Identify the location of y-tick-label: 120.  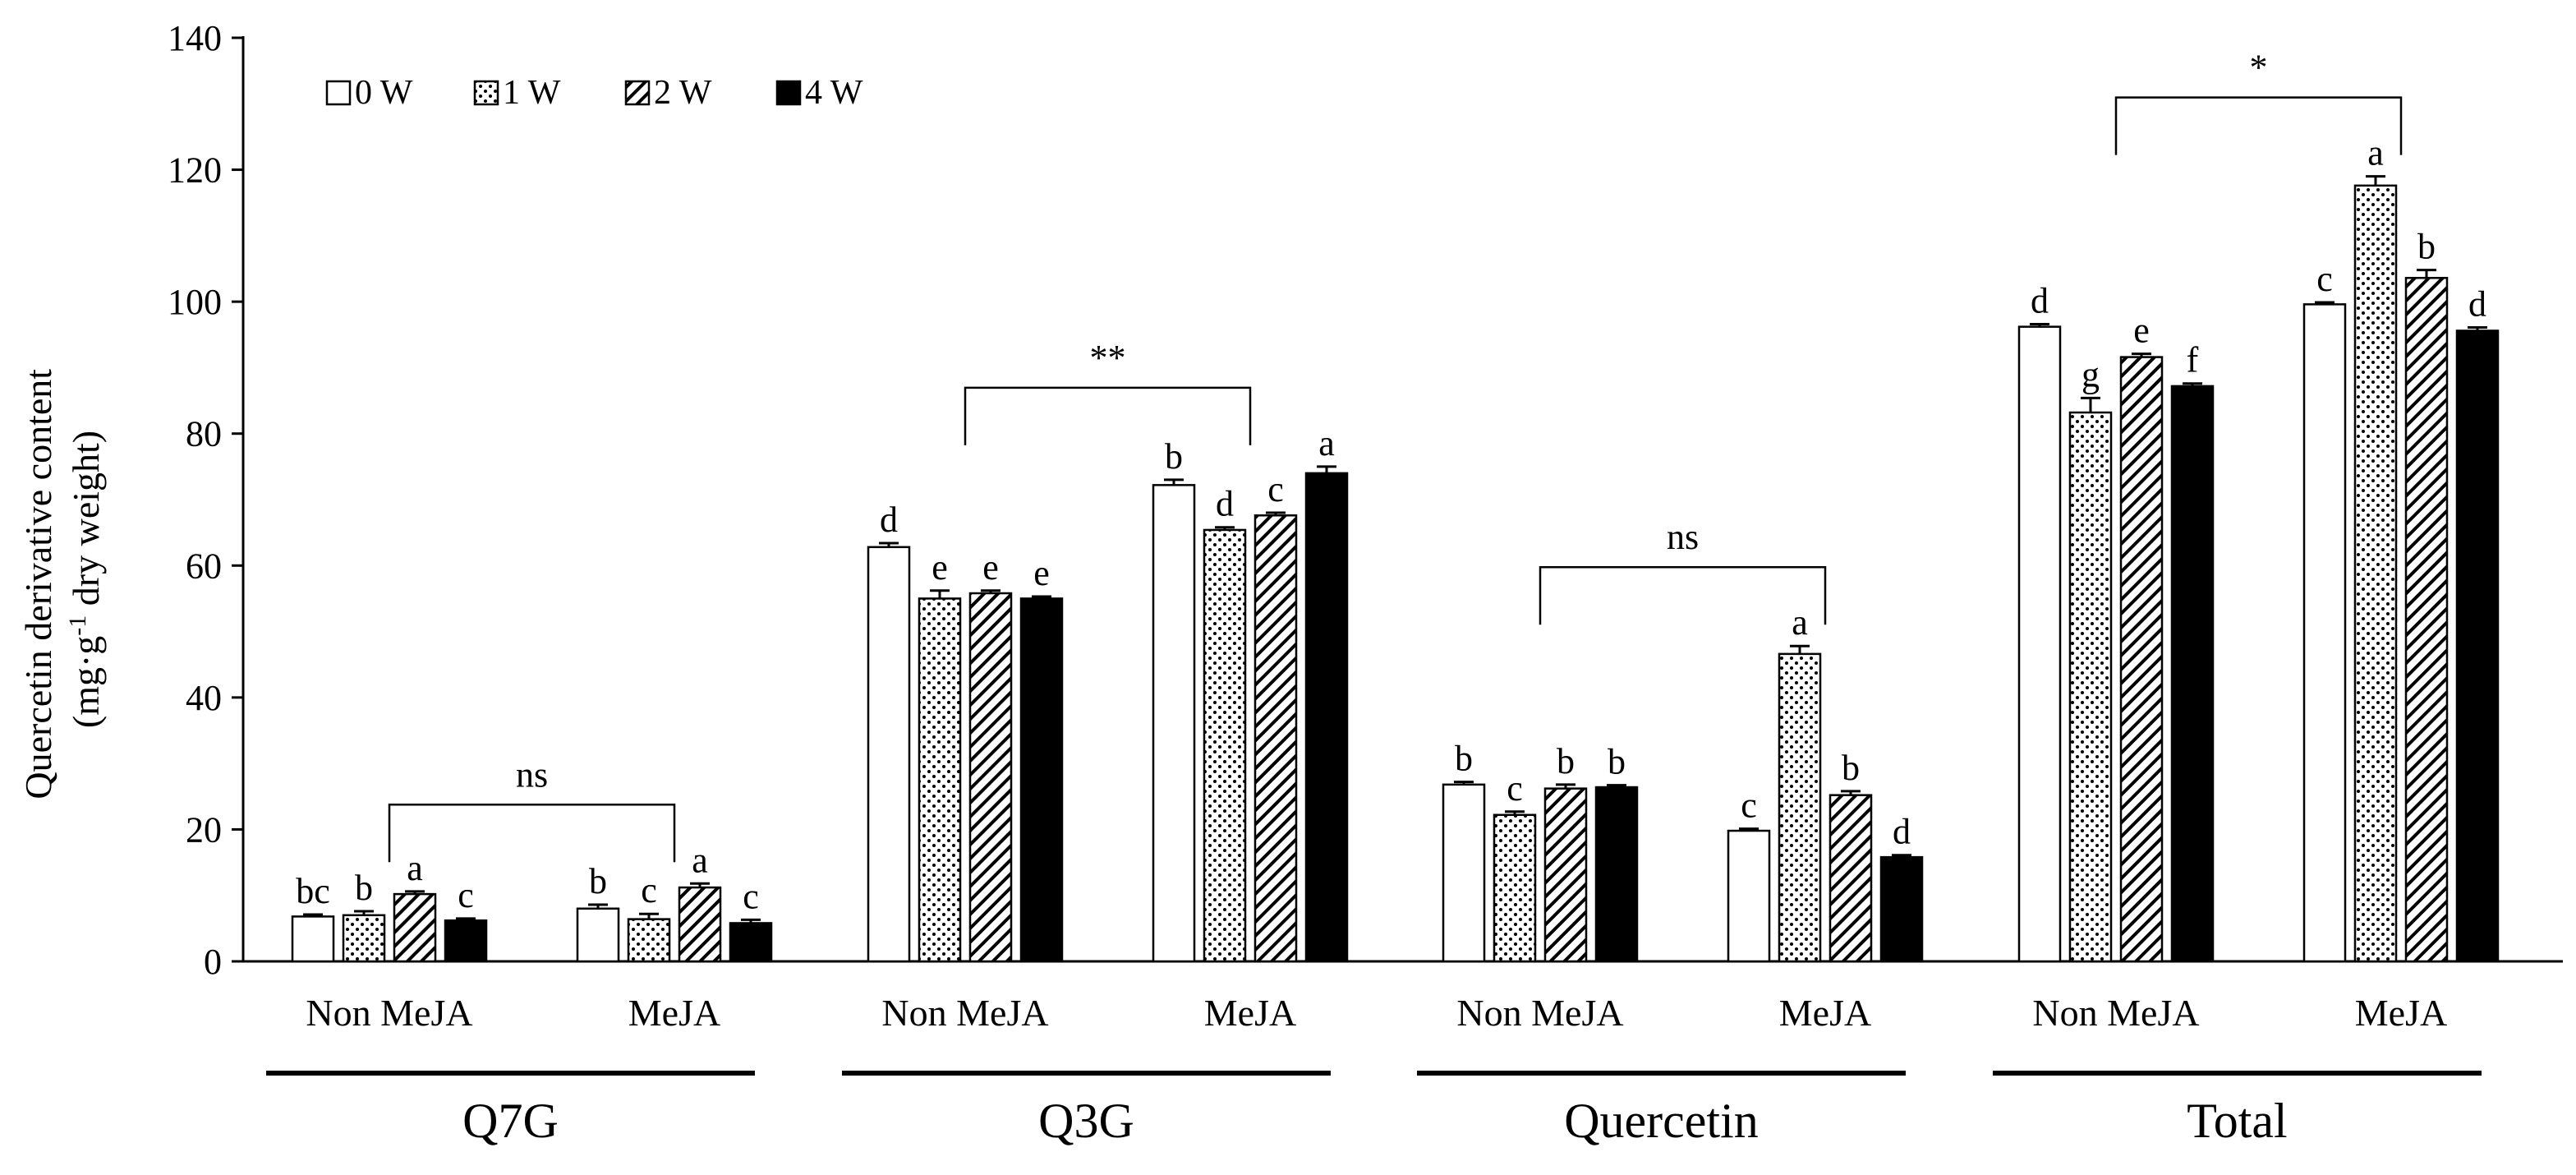
(195, 170).